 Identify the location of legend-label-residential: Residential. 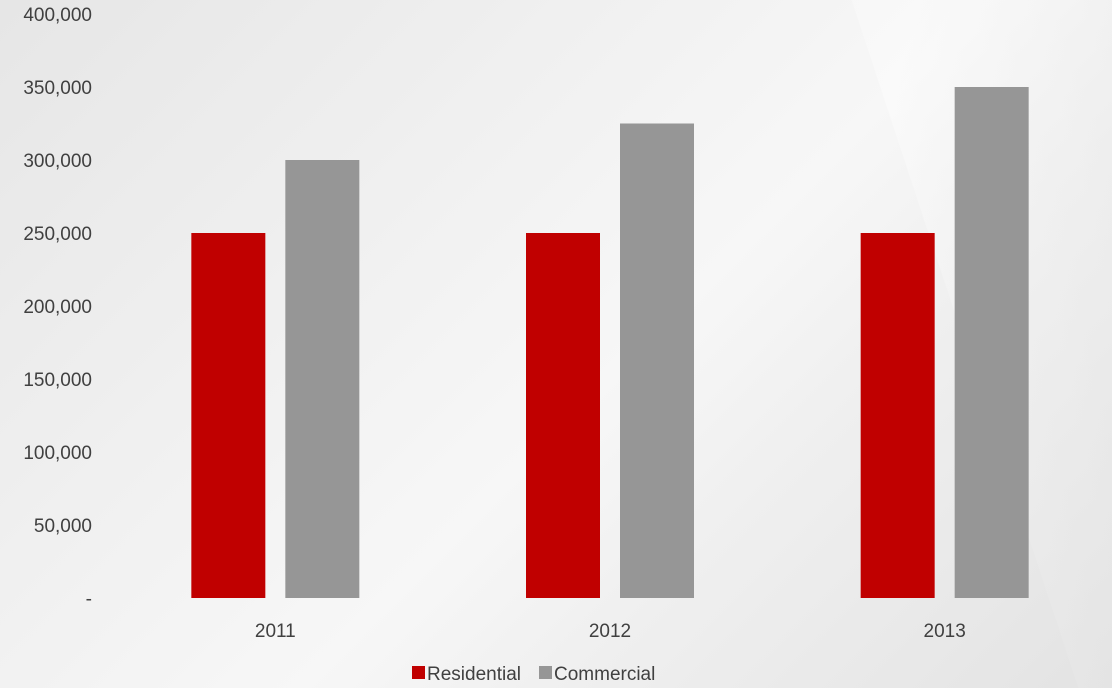
(474, 674).